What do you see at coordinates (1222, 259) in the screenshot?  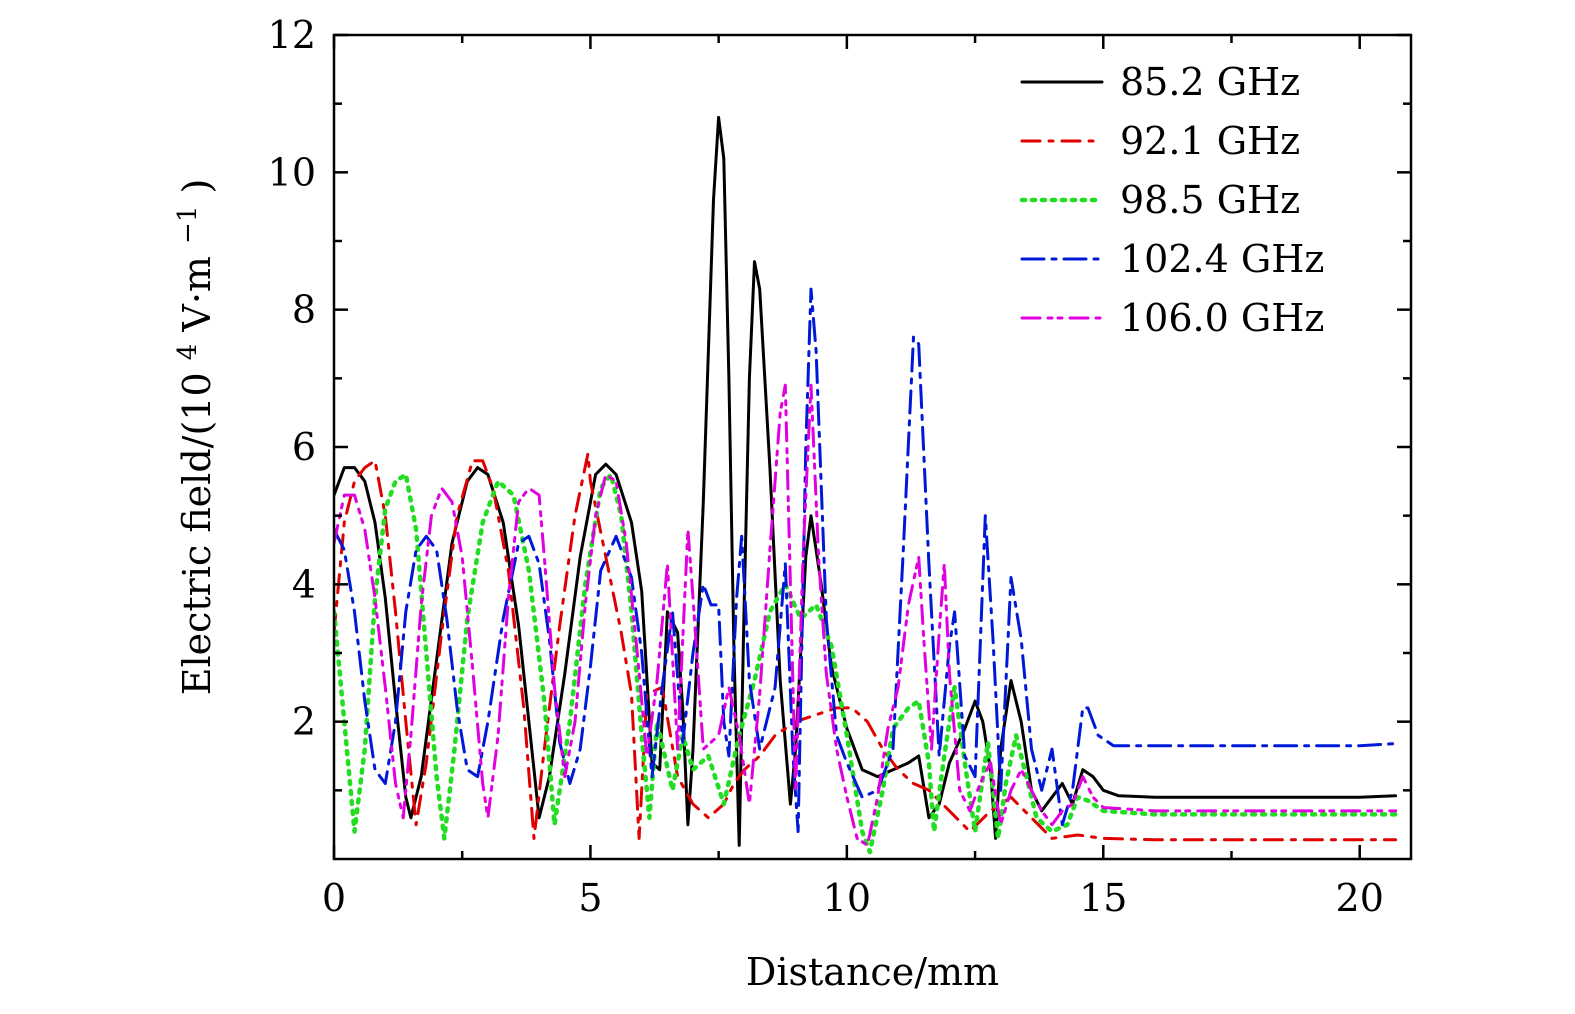 I see `legend-label-4: 102.4 GHz` at bounding box center [1222, 259].